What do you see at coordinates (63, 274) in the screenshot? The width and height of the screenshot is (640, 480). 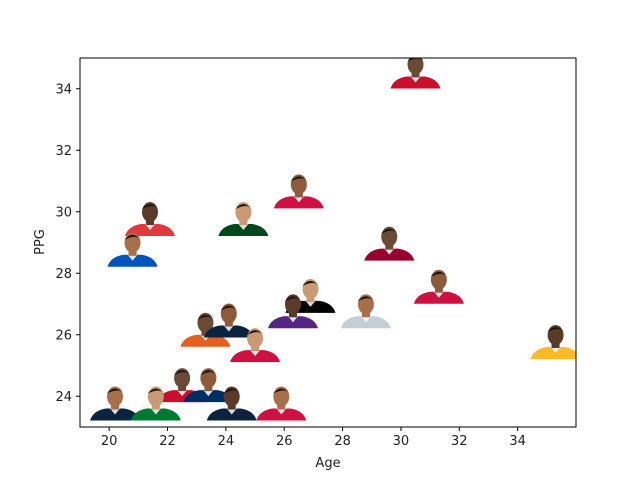 I see `y-tick-label: 28` at bounding box center [63, 274].